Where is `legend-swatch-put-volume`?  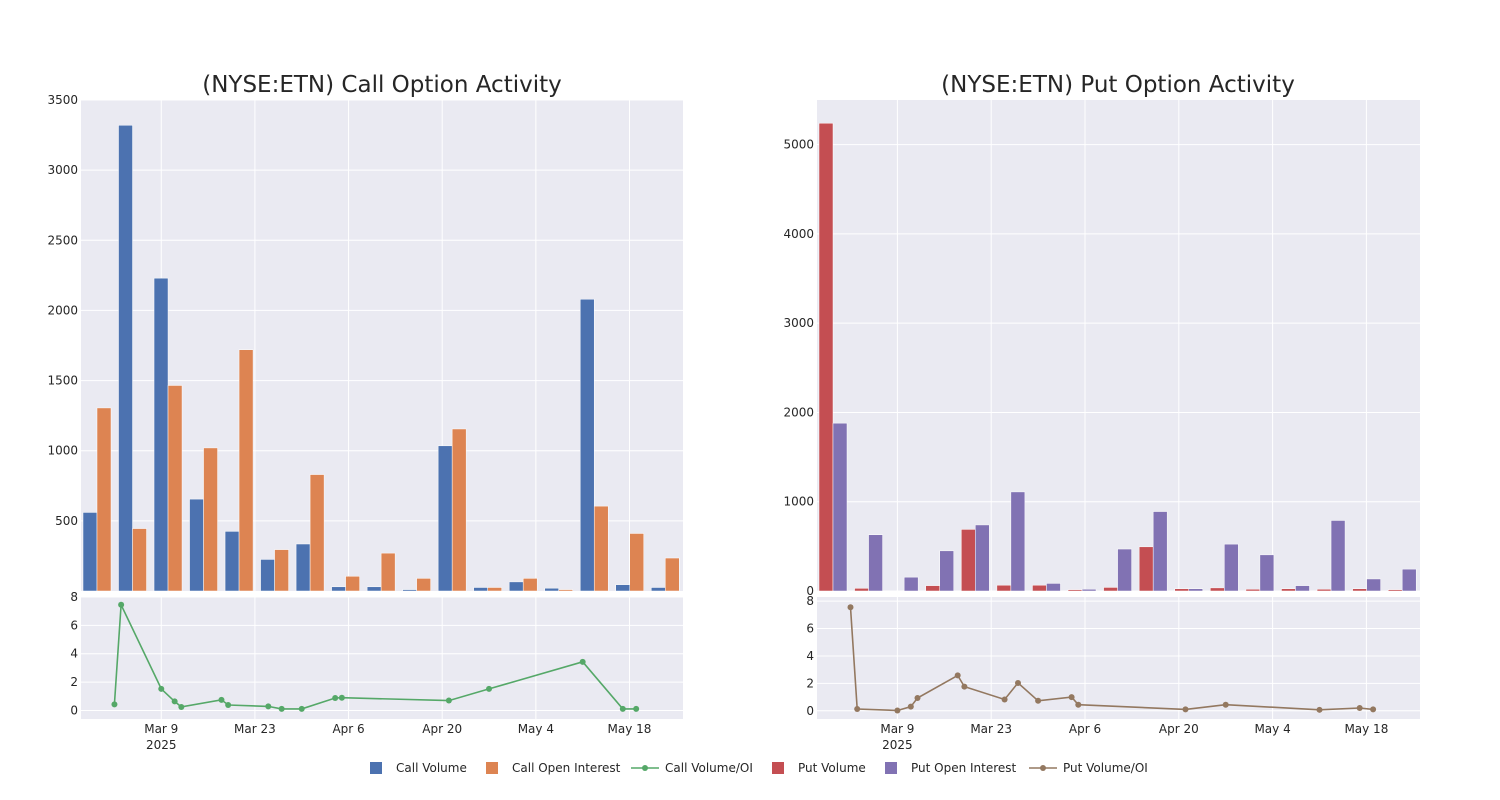 legend-swatch-put-volume is located at coordinates (778, 768).